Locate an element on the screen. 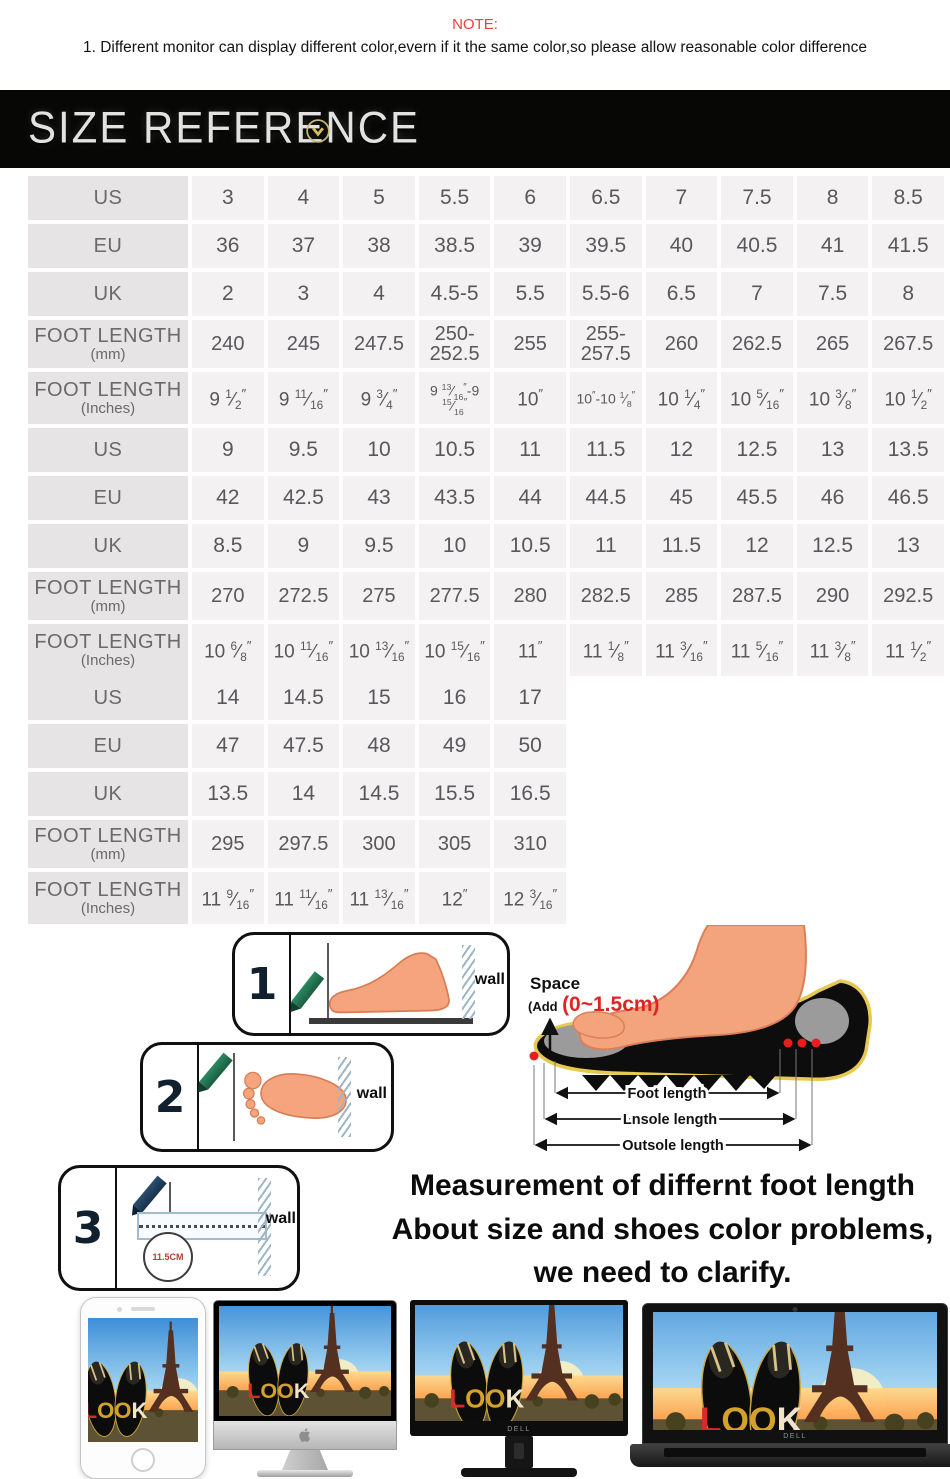 The image size is (950, 1479). measure-points is located at coordinates (675, 1049).